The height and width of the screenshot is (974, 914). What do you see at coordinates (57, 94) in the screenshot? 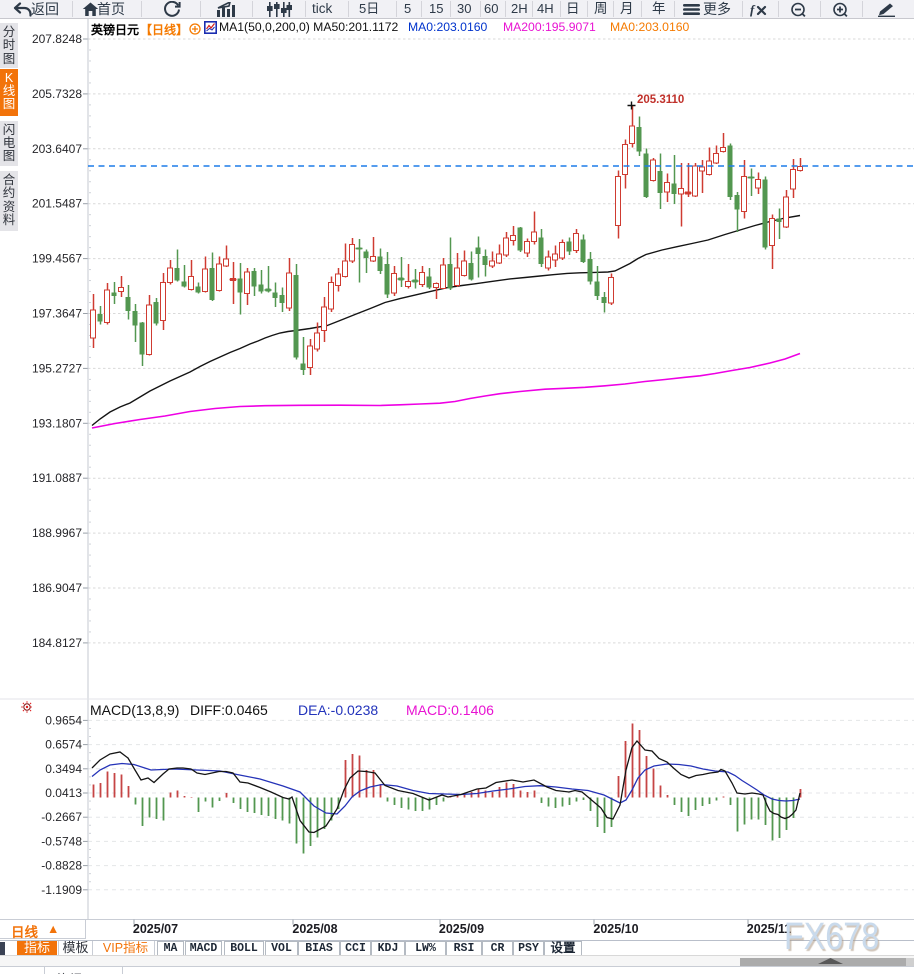
I see `svg-text: 205.7328` at bounding box center [57, 94].